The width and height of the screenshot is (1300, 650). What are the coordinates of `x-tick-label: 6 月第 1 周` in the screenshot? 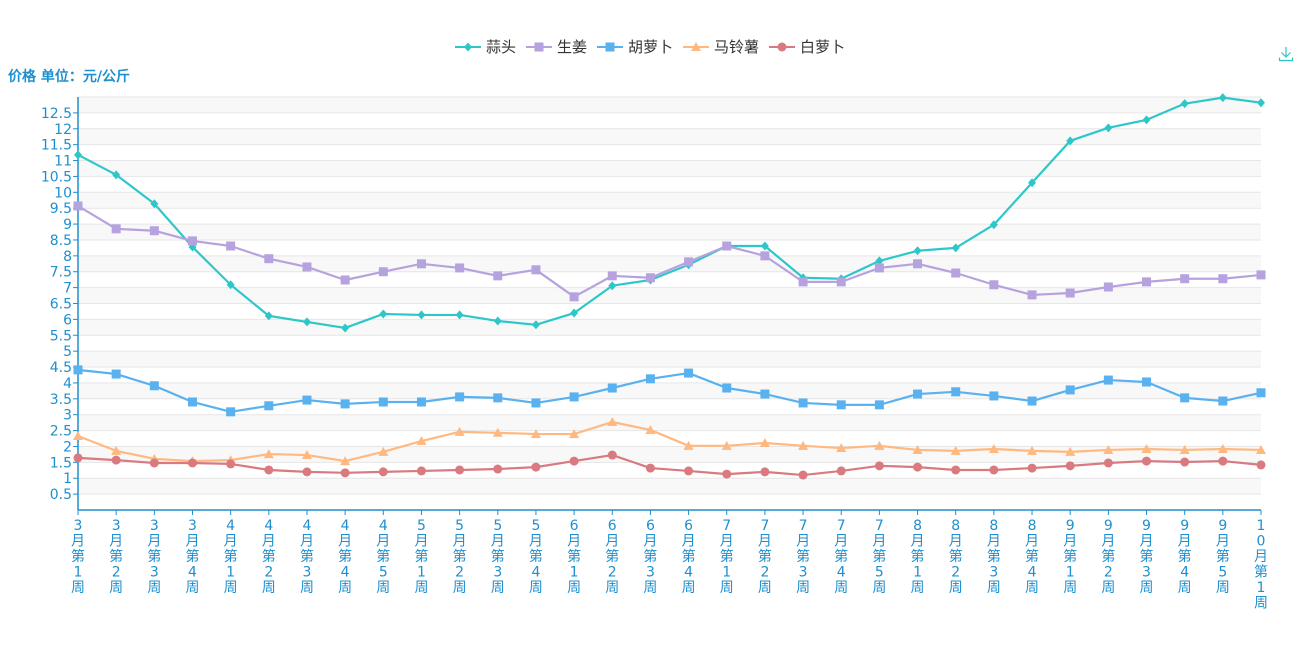 It's located at (574, 557).